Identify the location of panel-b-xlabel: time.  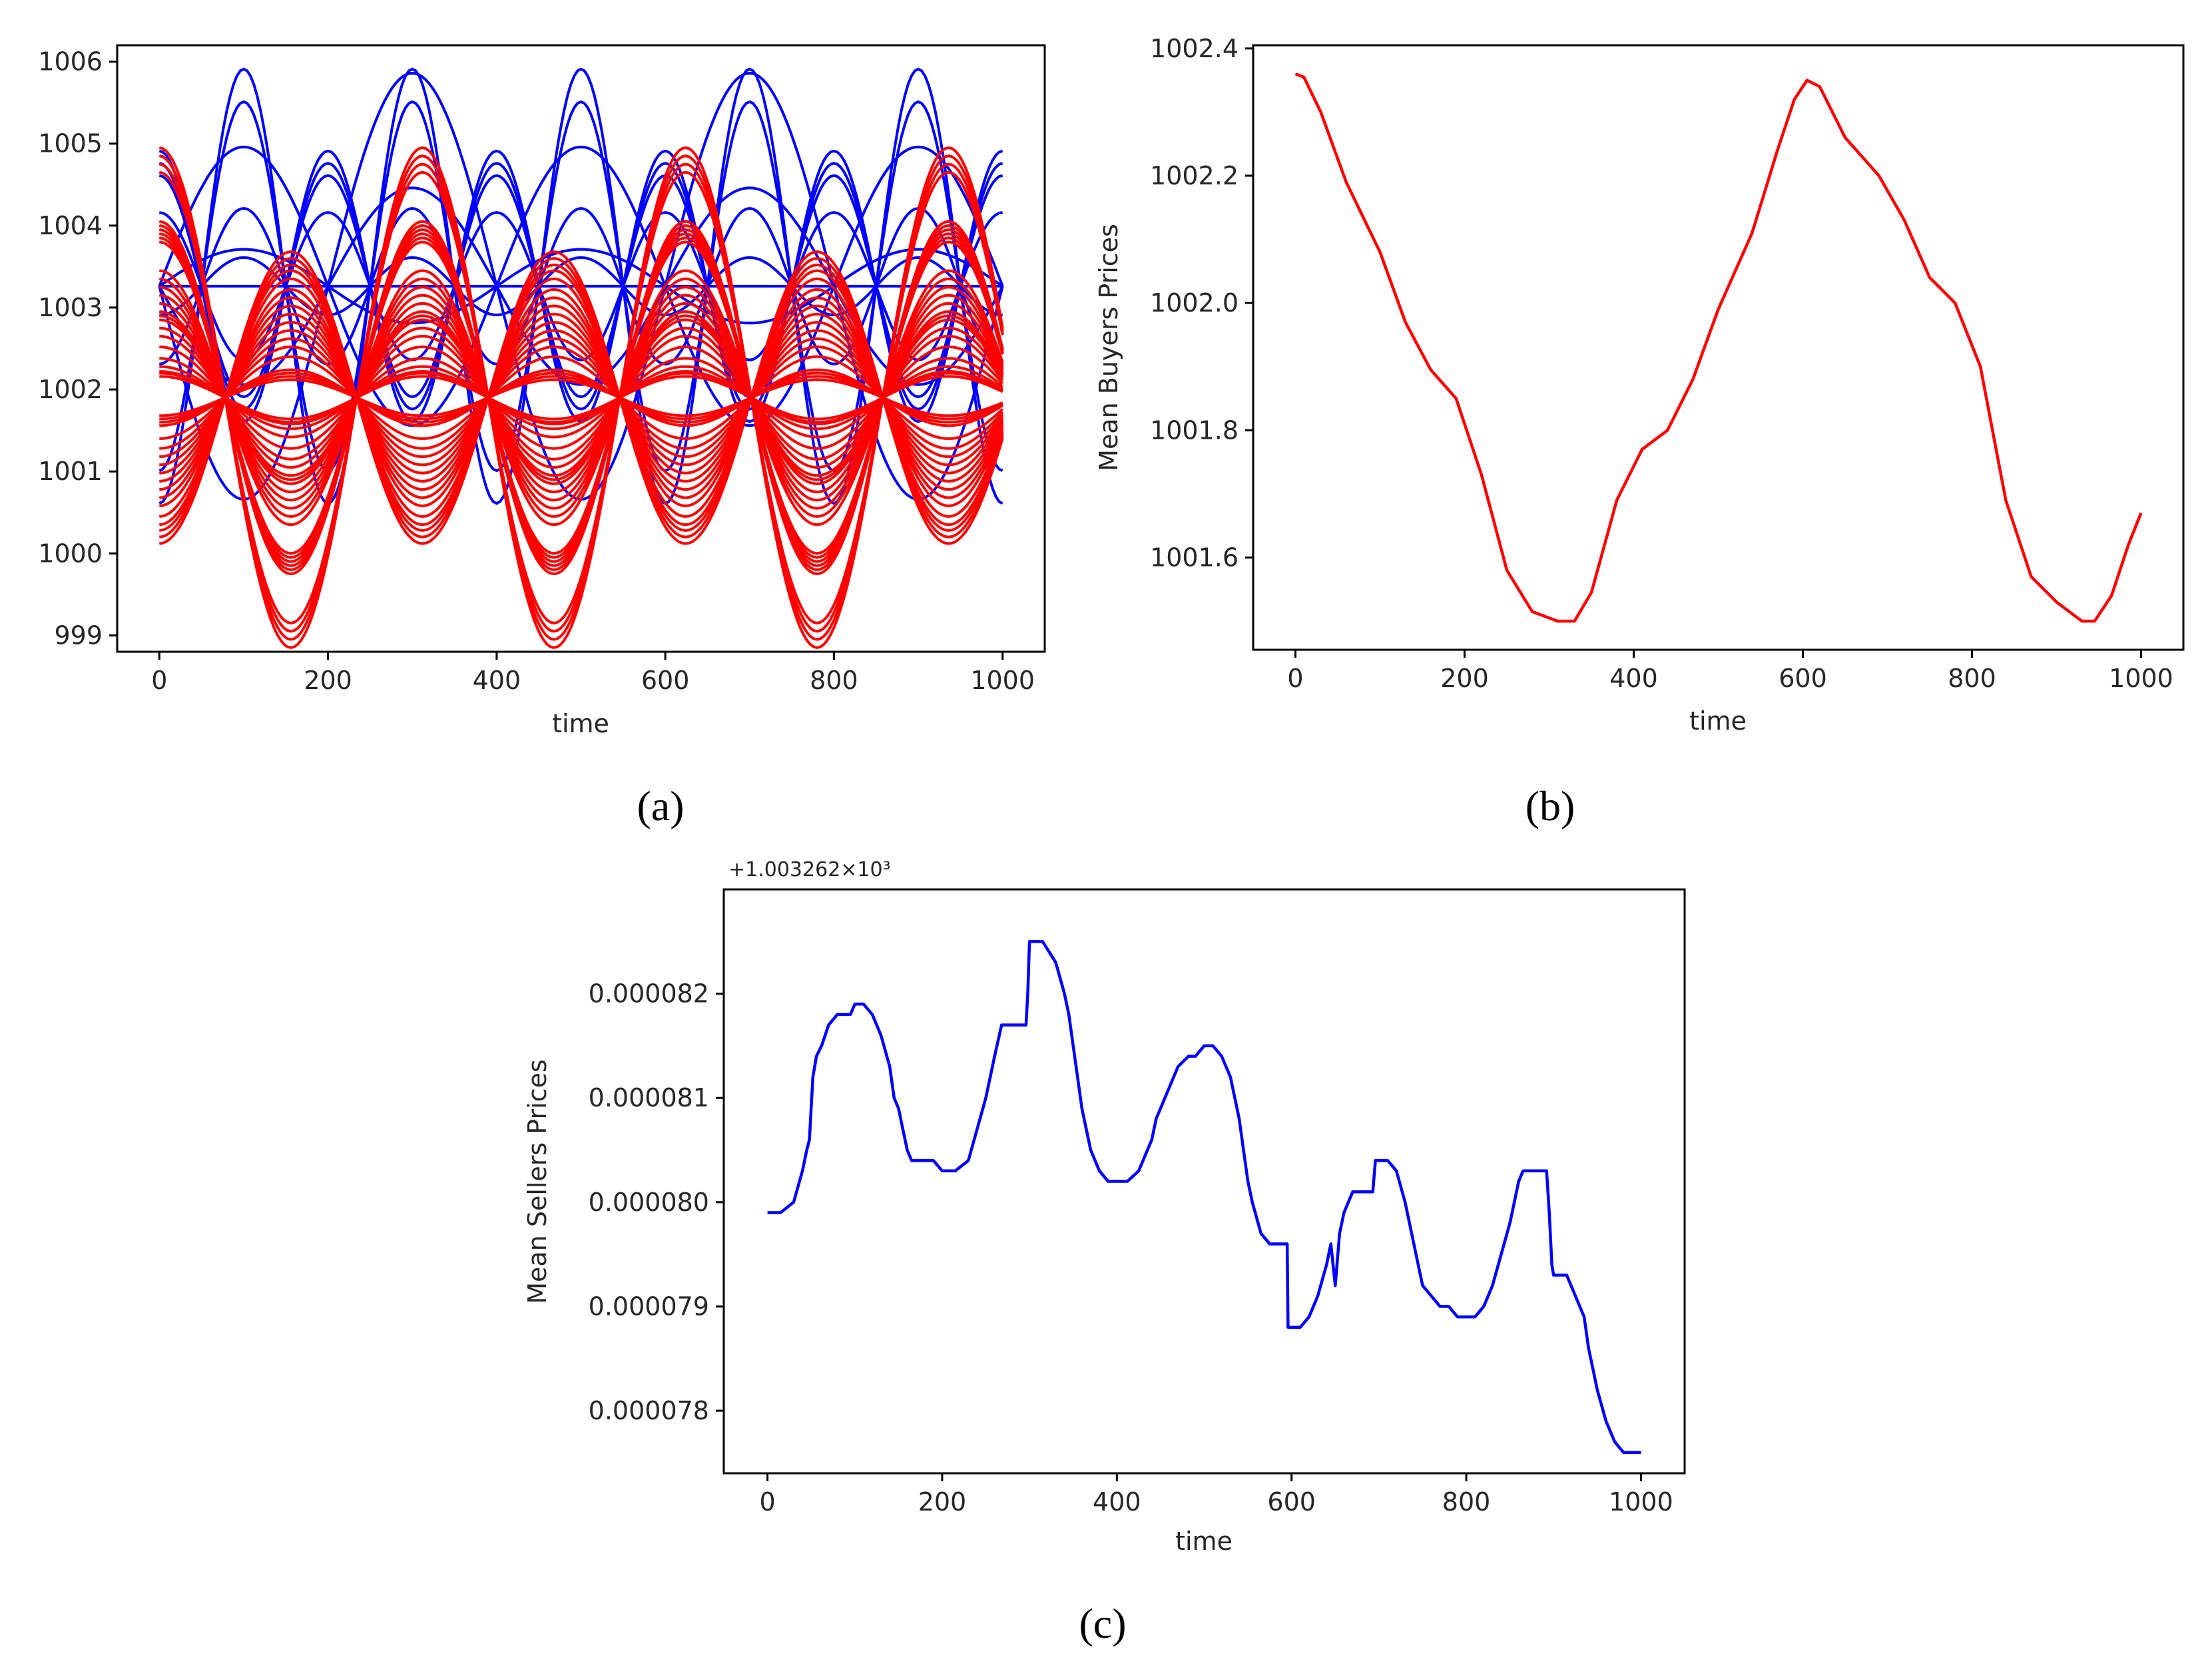
(1718, 721).